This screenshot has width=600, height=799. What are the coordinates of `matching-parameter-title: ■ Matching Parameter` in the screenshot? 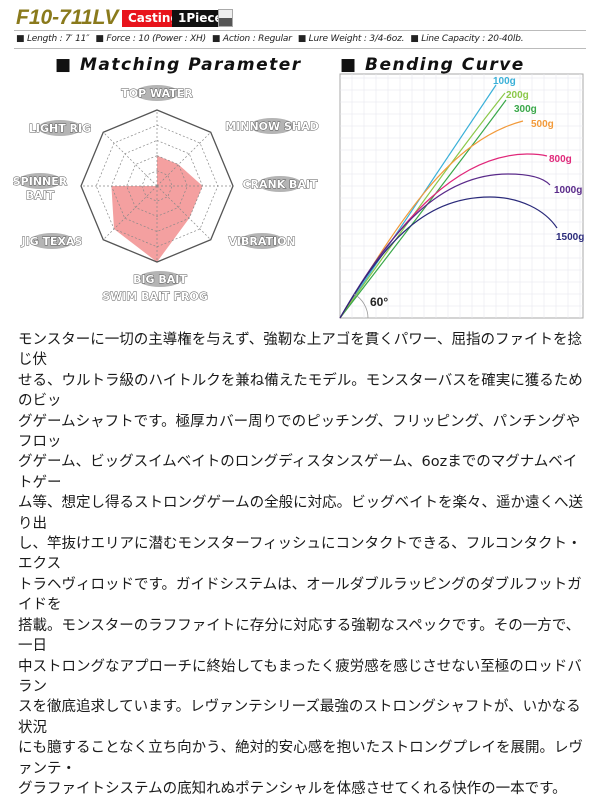 It's located at (178, 65).